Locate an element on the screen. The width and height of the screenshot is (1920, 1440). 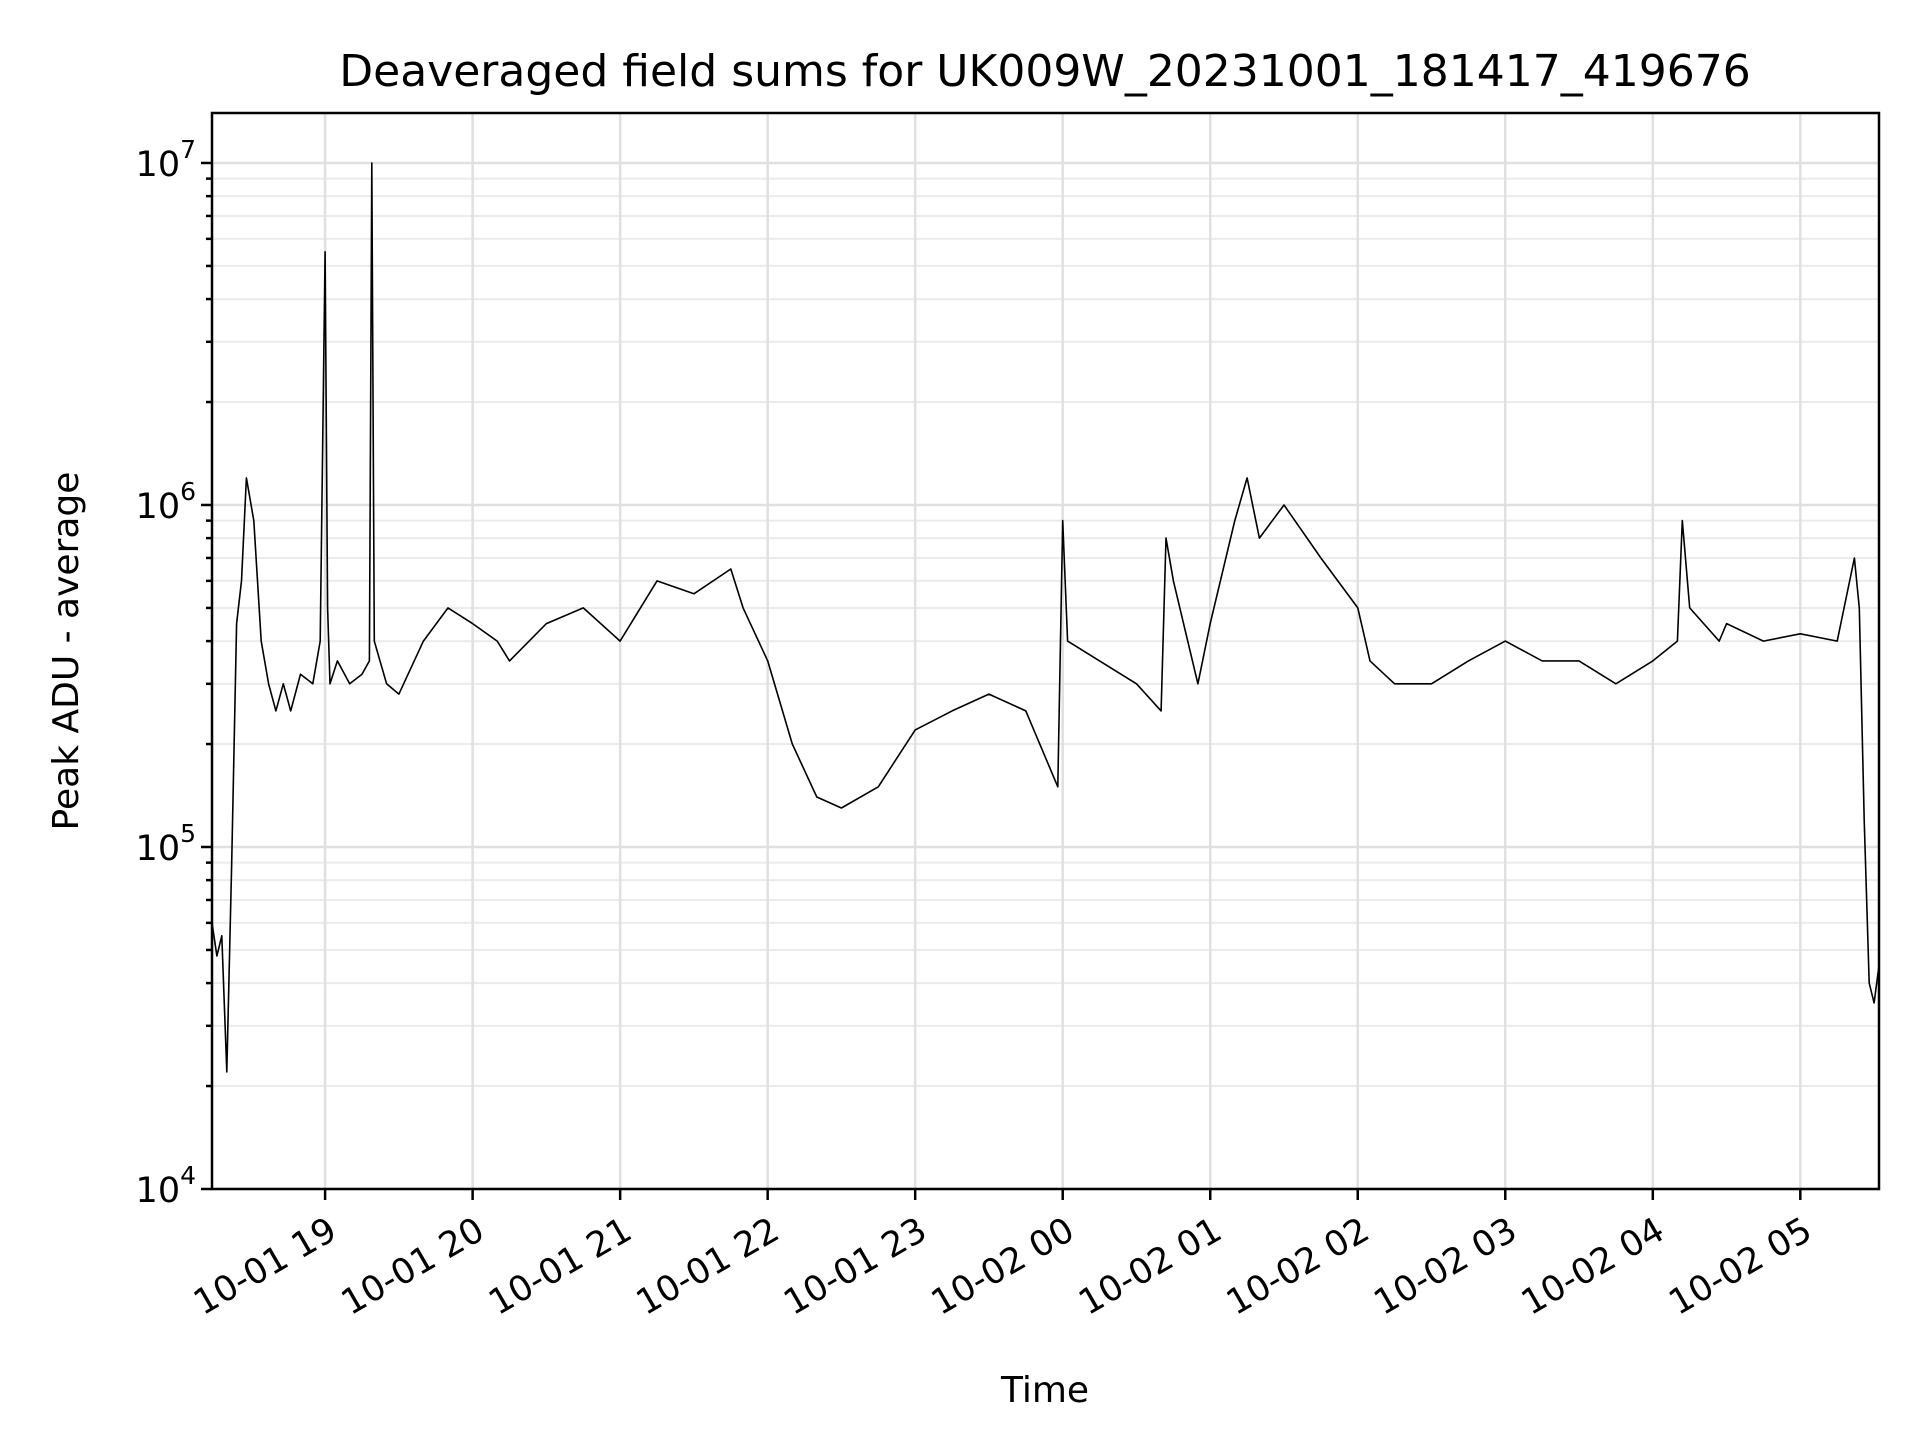
y-tick-exponent: 5 is located at coordinates (188, 833).